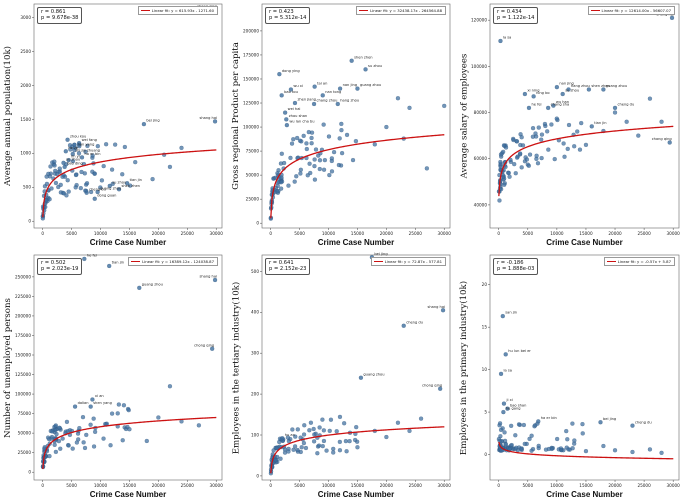 Image resolution: width=685 pixels, height=503 pixels. I want to click on legend-text: Linear fit: y = 32438.17x - 264564.88, so click(406, 10).